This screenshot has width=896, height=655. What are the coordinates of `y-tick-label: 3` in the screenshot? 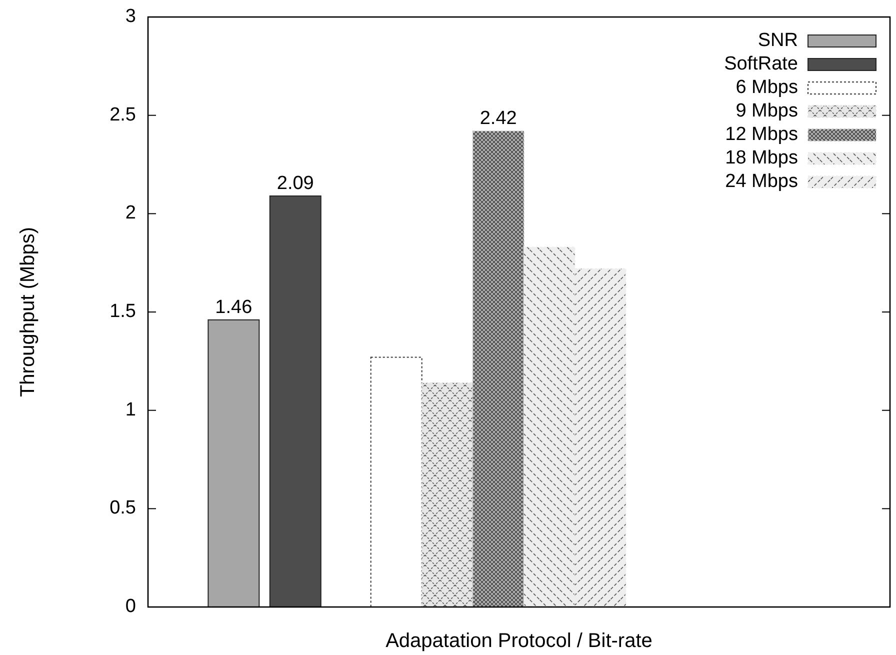 It's located at (130, 17).